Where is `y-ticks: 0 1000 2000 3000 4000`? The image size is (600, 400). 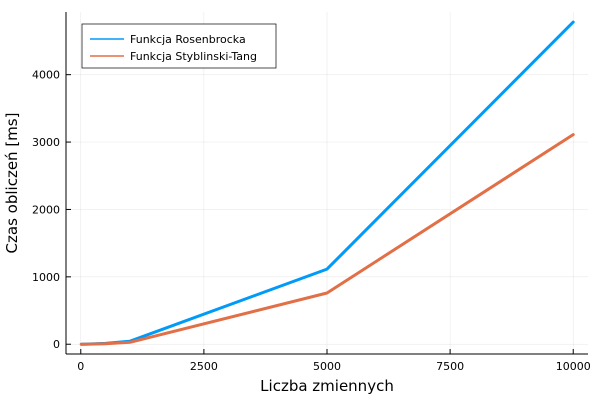 y-ticks: 0 1000 2000 3000 4000 is located at coordinates (51, 210).